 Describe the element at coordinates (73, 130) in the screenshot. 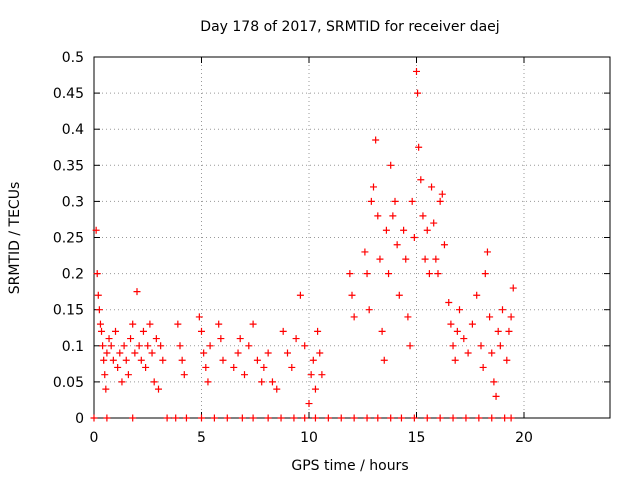

I see `y-tick-label: 0.4` at that location.